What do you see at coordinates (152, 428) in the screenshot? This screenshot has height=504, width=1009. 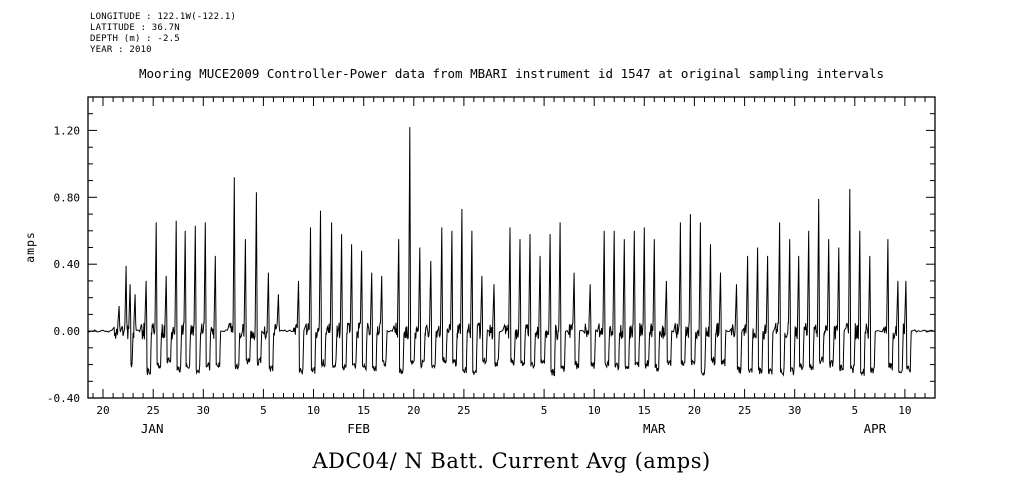 I see `month-label: JAN` at bounding box center [152, 428].